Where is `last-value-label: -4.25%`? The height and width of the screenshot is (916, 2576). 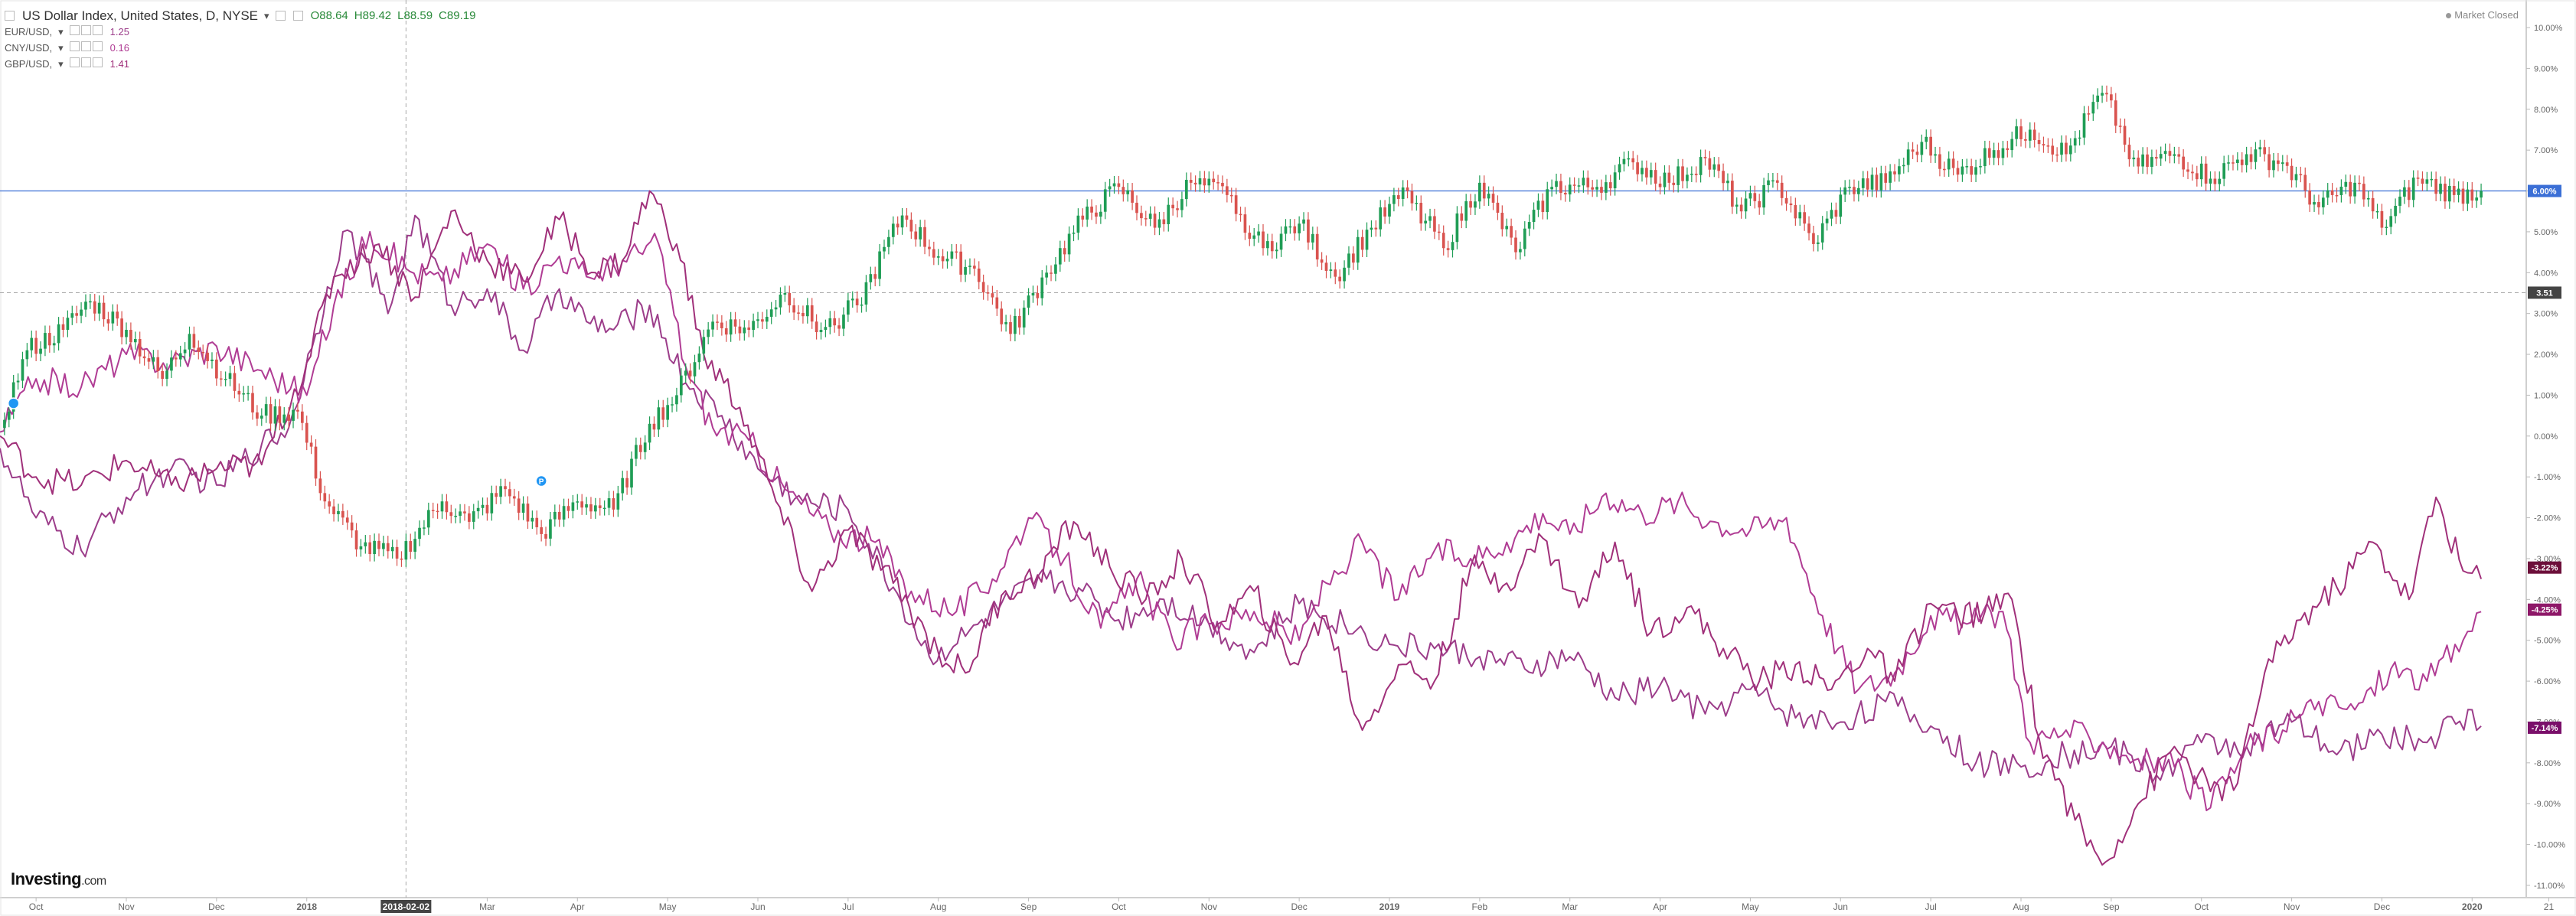
last-value-label: -4.25% is located at coordinates (2545, 610).